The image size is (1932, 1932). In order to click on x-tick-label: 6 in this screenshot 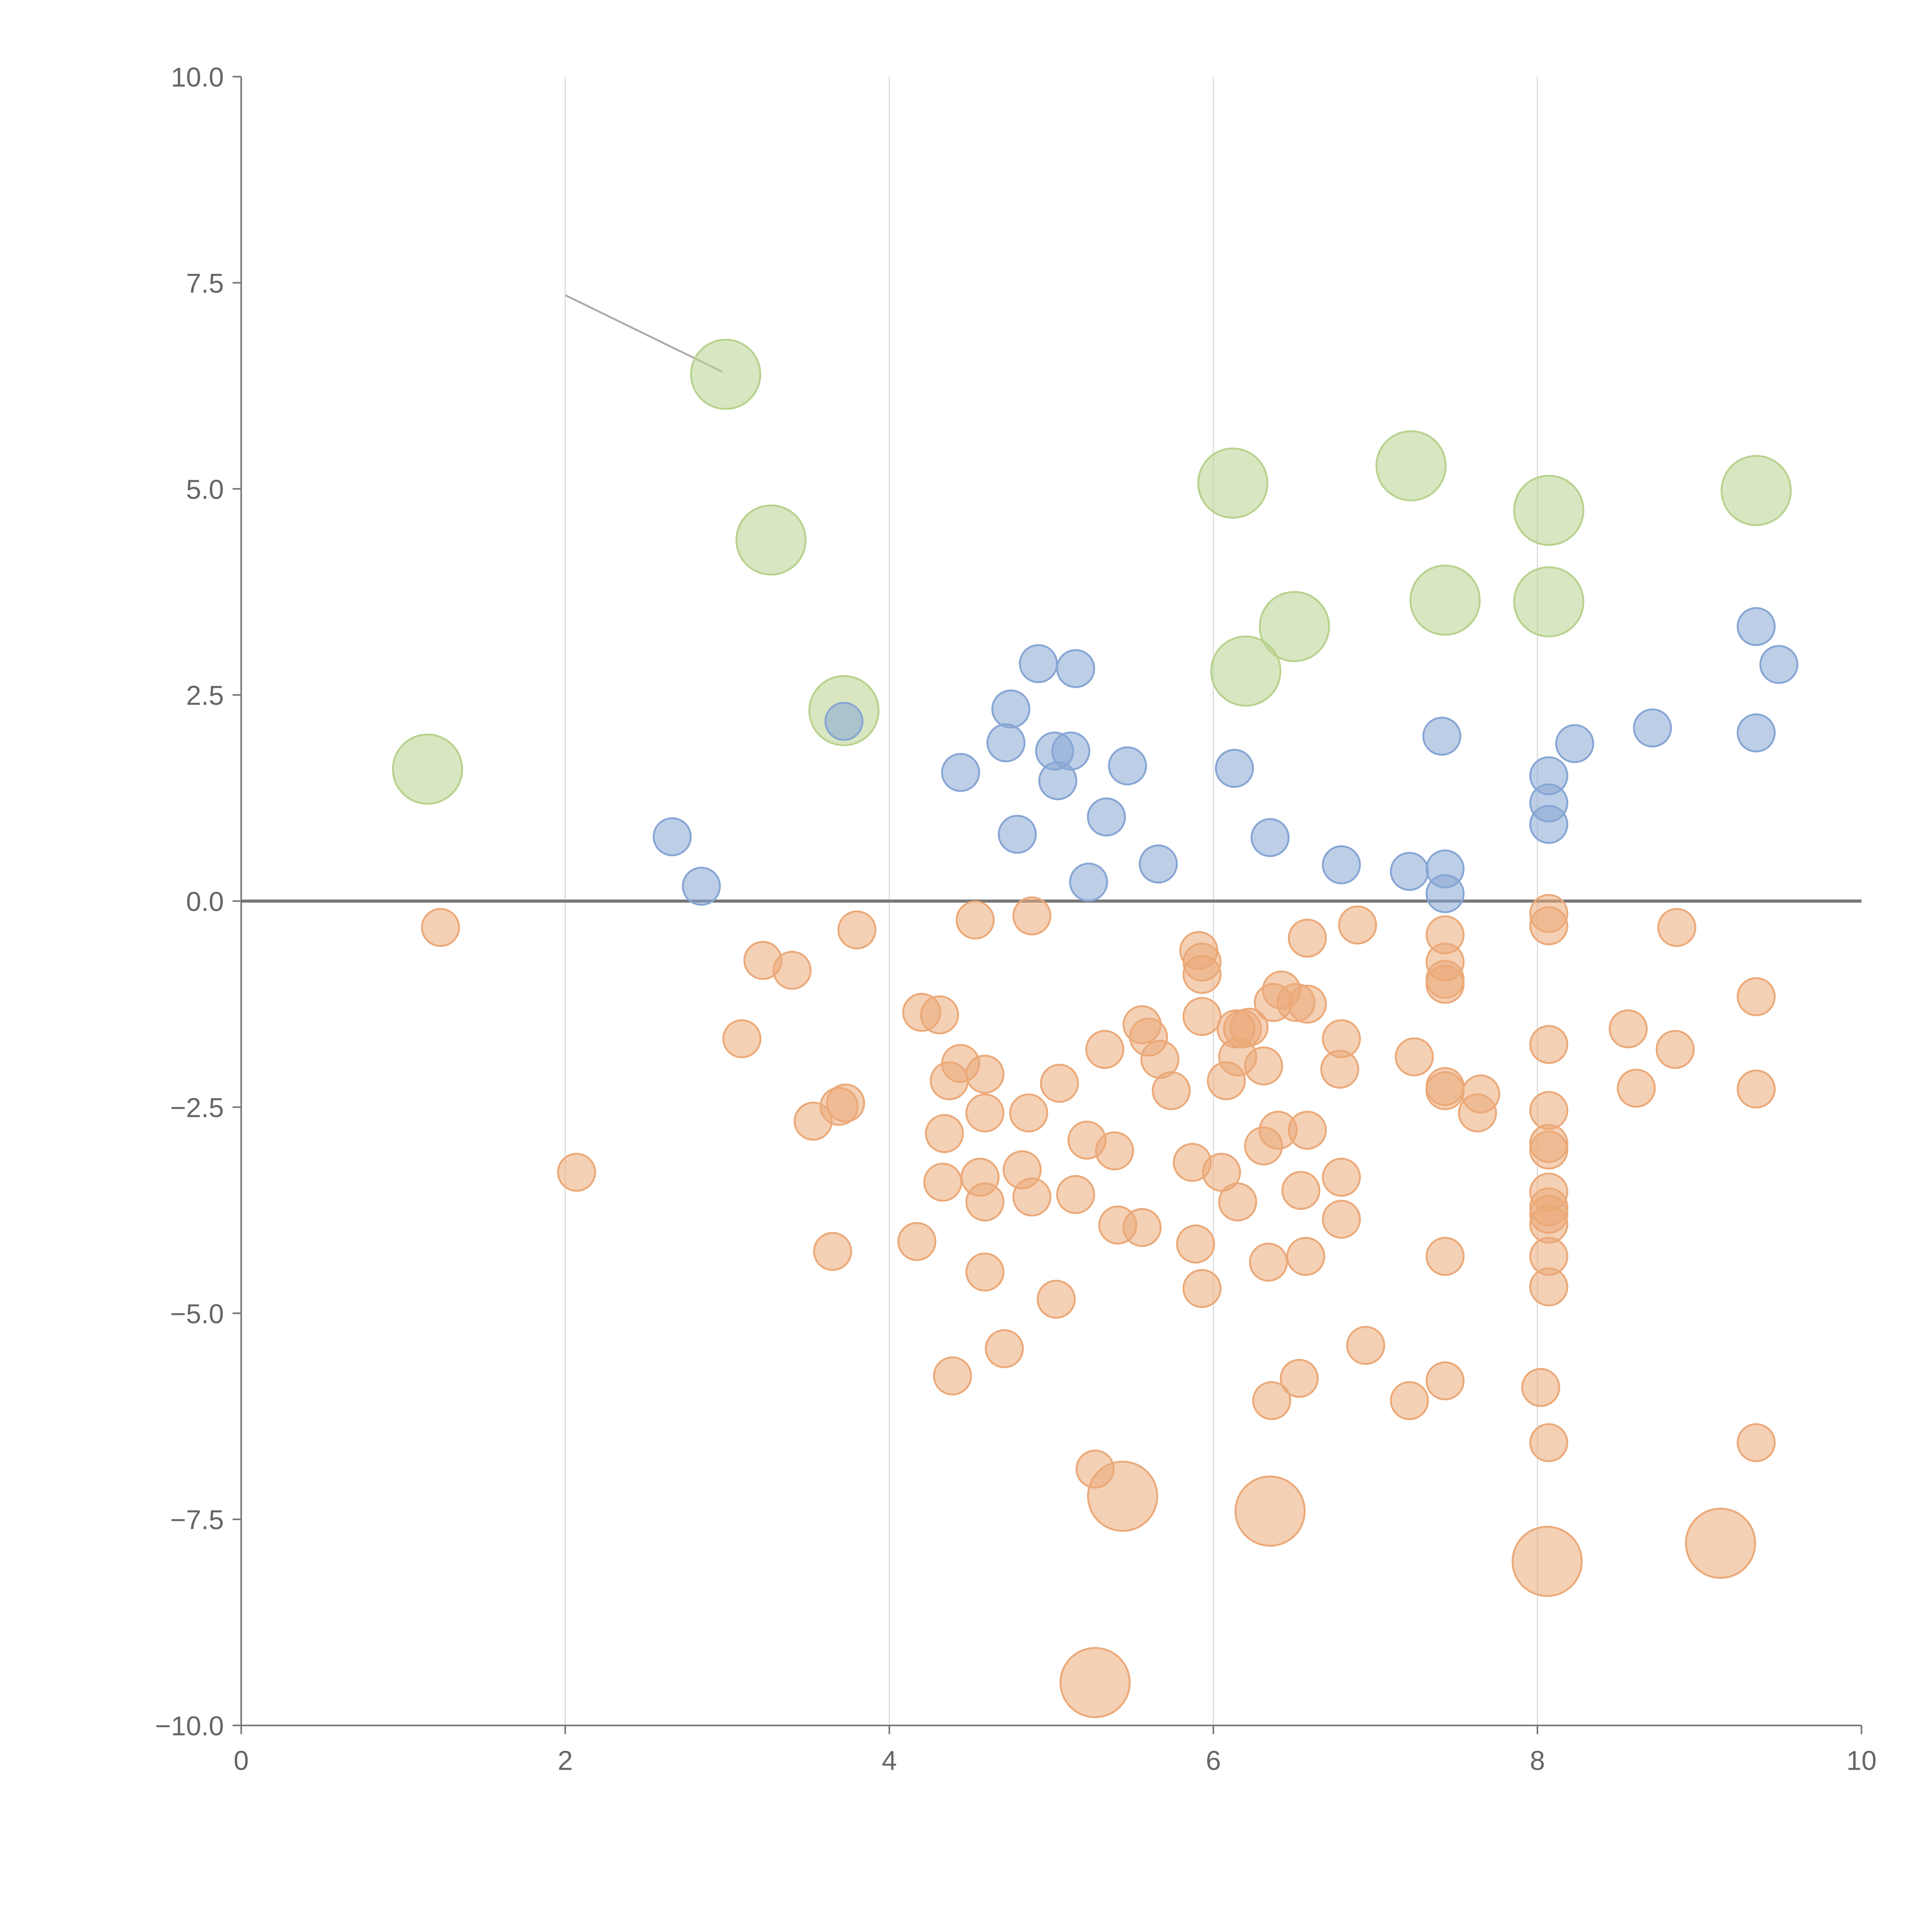, I will do `click(1213, 1760)`.